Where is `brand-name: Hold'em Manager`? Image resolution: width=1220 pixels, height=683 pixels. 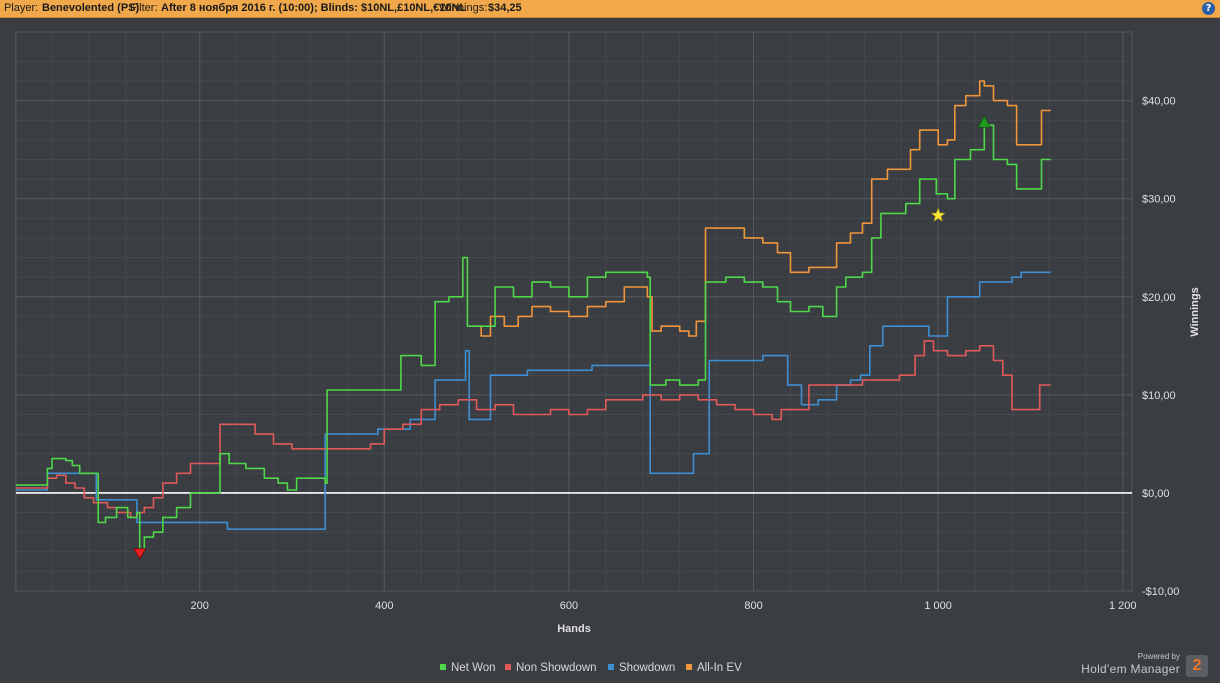
brand-name: Hold'em Manager is located at coordinates (1130, 669).